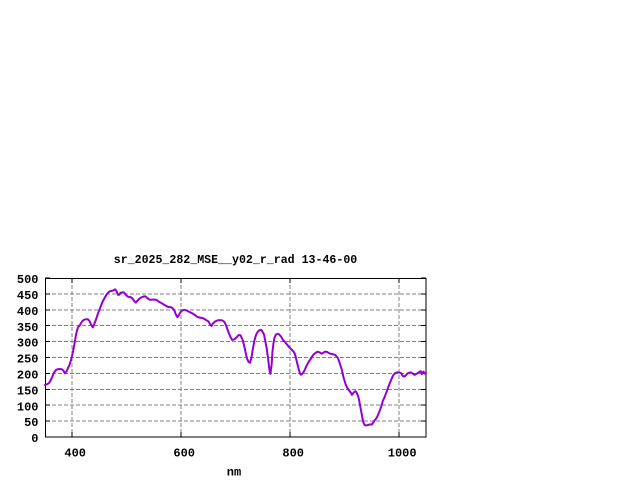 This screenshot has width=640, height=480. What do you see at coordinates (236, 260) in the screenshot?
I see `svg-text:sr_2025_282_MSE__y02_r_rad 13-: sr_2025_282_MSE__y02_r_rad 13-46-00` at bounding box center [236, 260].